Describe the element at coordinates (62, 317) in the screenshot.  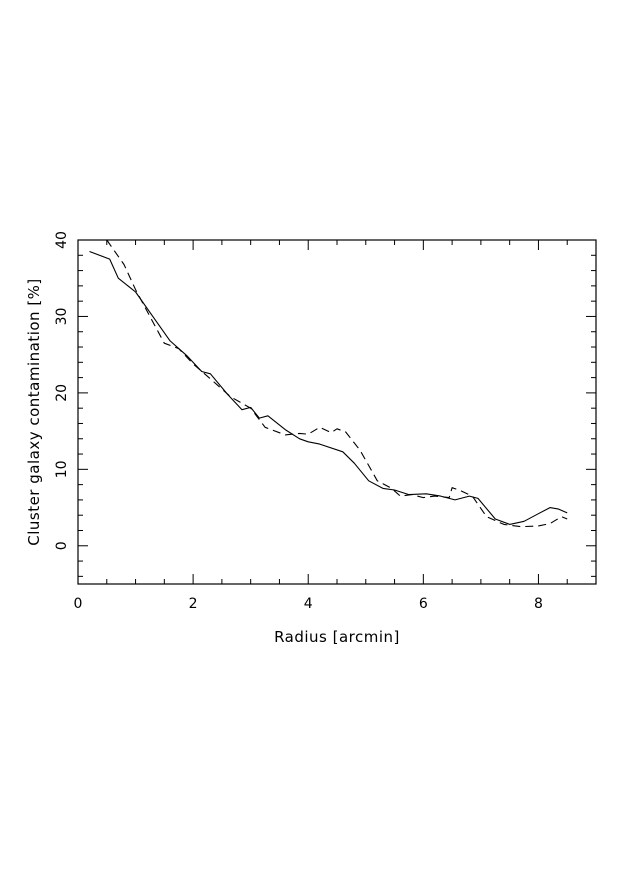
I see `y-tick-label: 30` at that location.